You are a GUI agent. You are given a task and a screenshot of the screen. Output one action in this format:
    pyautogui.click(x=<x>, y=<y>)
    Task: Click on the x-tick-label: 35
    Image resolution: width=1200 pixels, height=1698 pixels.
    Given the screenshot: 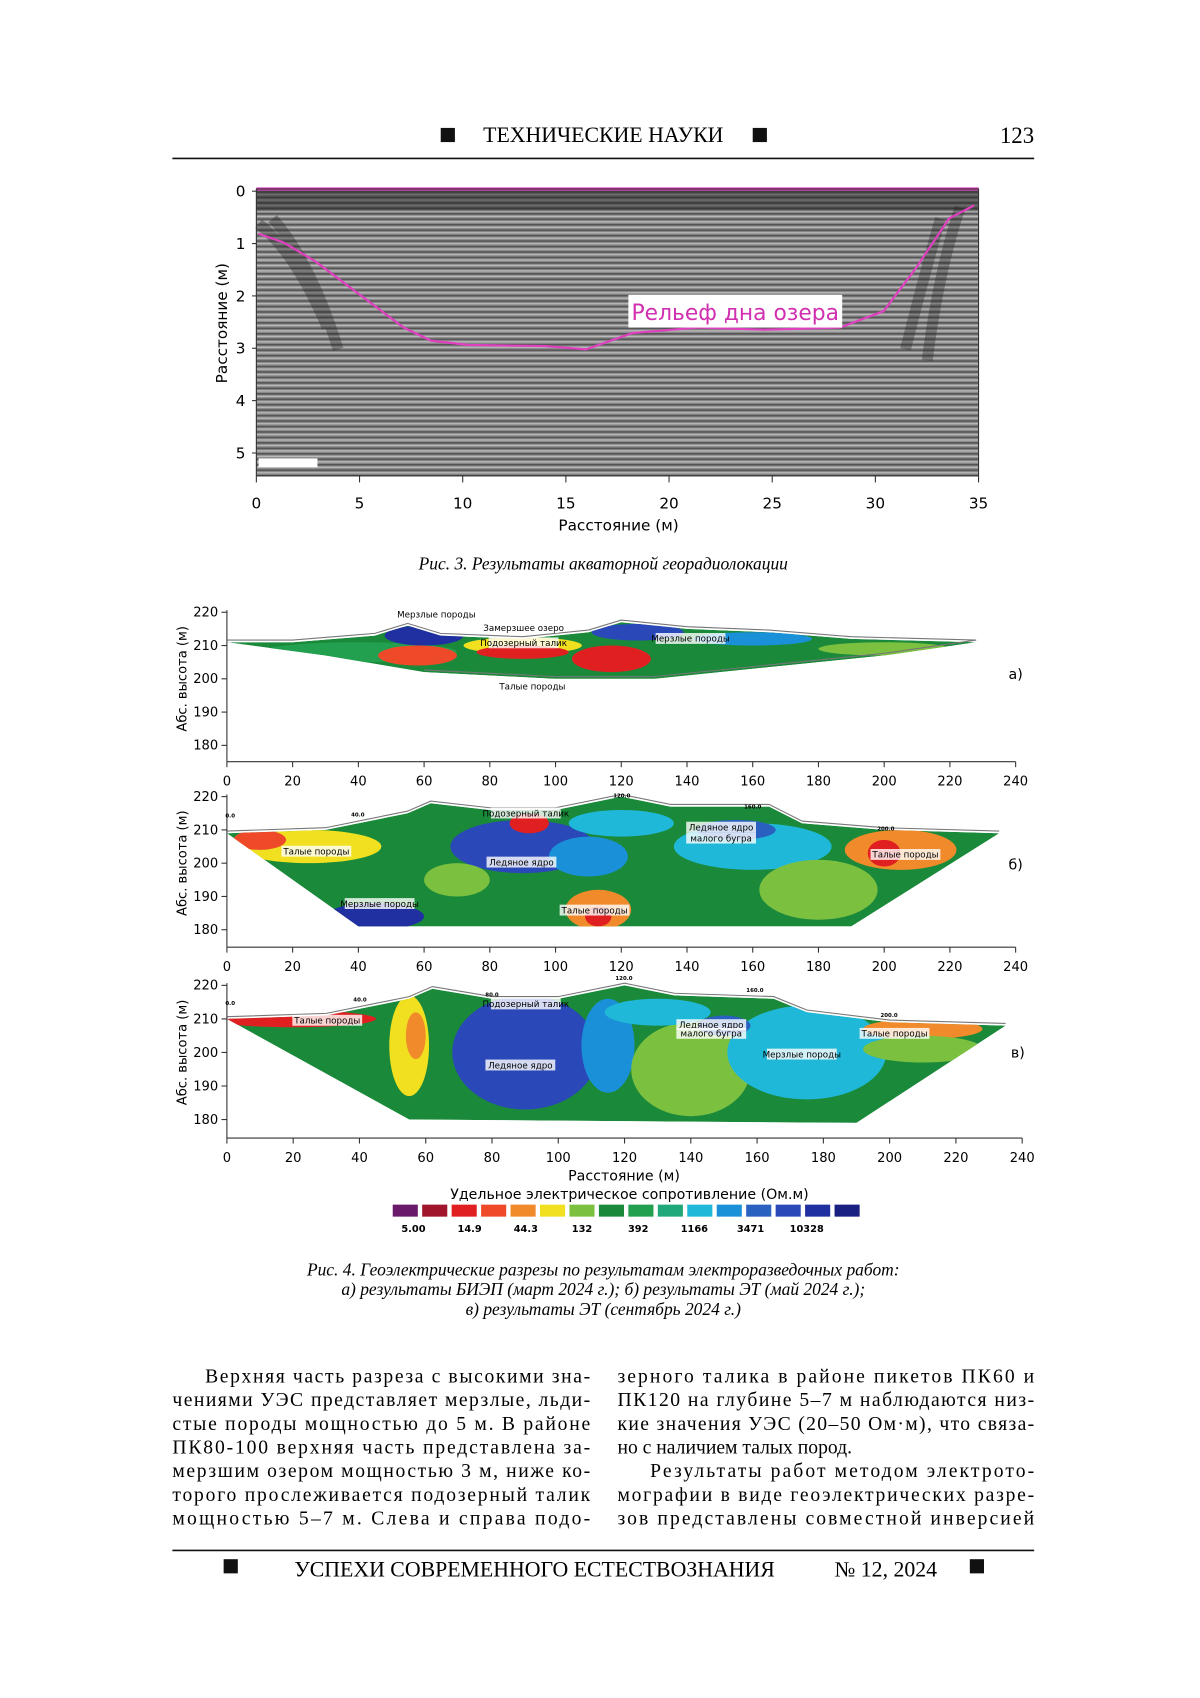 What is the action you would take?
    pyautogui.click(x=978, y=504)
    